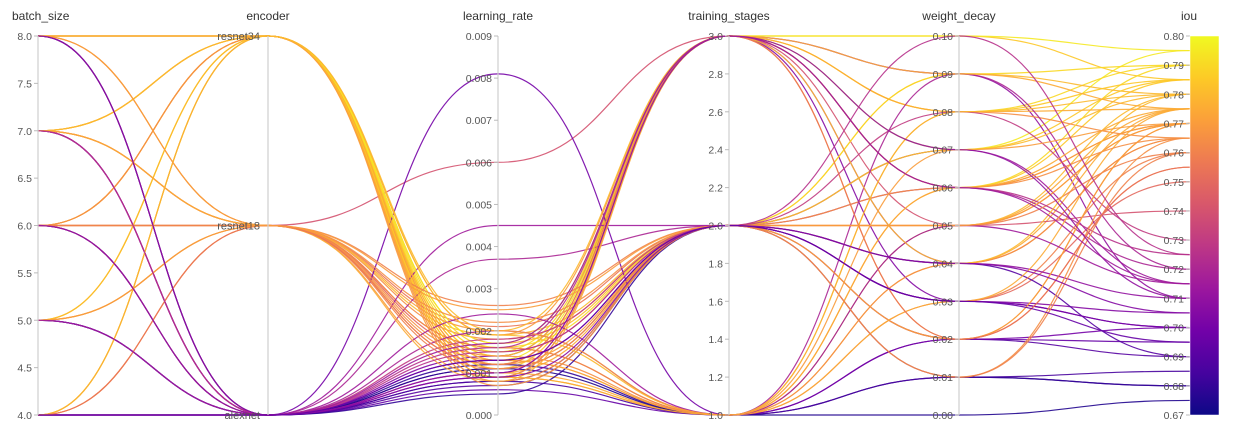 Image resolution: width=1239 pixels, height=435 pixels. Describe the element at coordinates (24, 416) in the screenshot. I see `batch_size-tick-label: 4.0` at that location.